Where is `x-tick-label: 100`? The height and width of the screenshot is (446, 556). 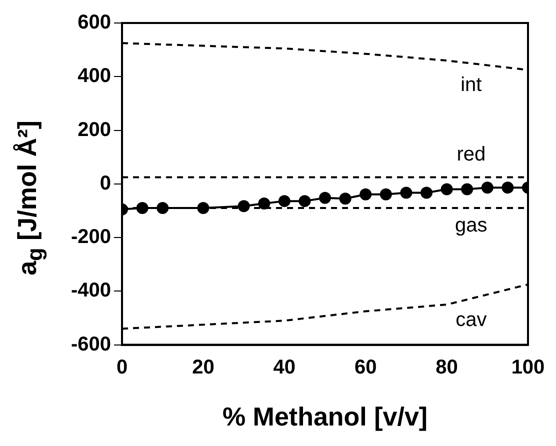 x-tick-label: 100 is located at coordinates (528, 367).